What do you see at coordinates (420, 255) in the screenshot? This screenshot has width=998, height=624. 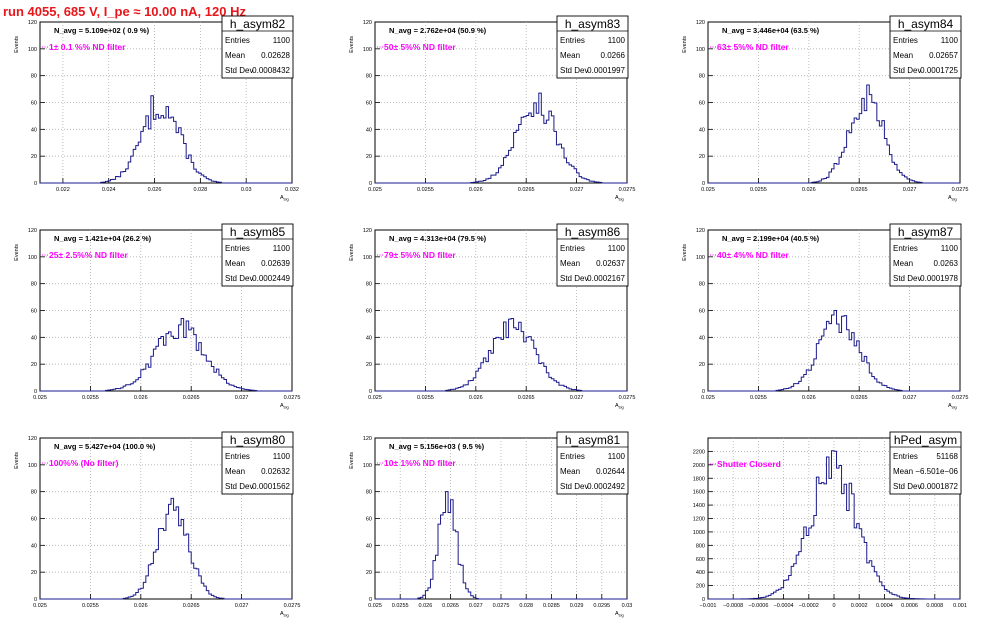 I see `filter-label: 79± 5%% ND filter` at bounding box center [420, 255].